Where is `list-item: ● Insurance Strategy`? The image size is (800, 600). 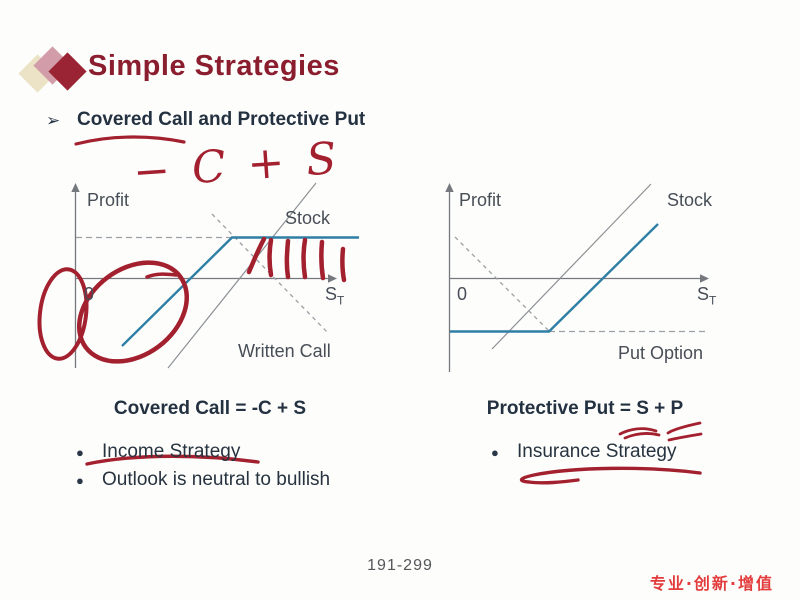 list-item: ● Insurance Strategy is located at coordinates (583, 452).